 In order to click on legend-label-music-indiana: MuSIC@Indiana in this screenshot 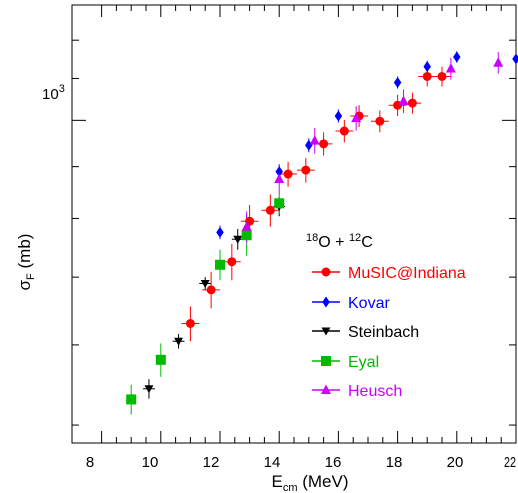, I will do `click(407, 273)`.